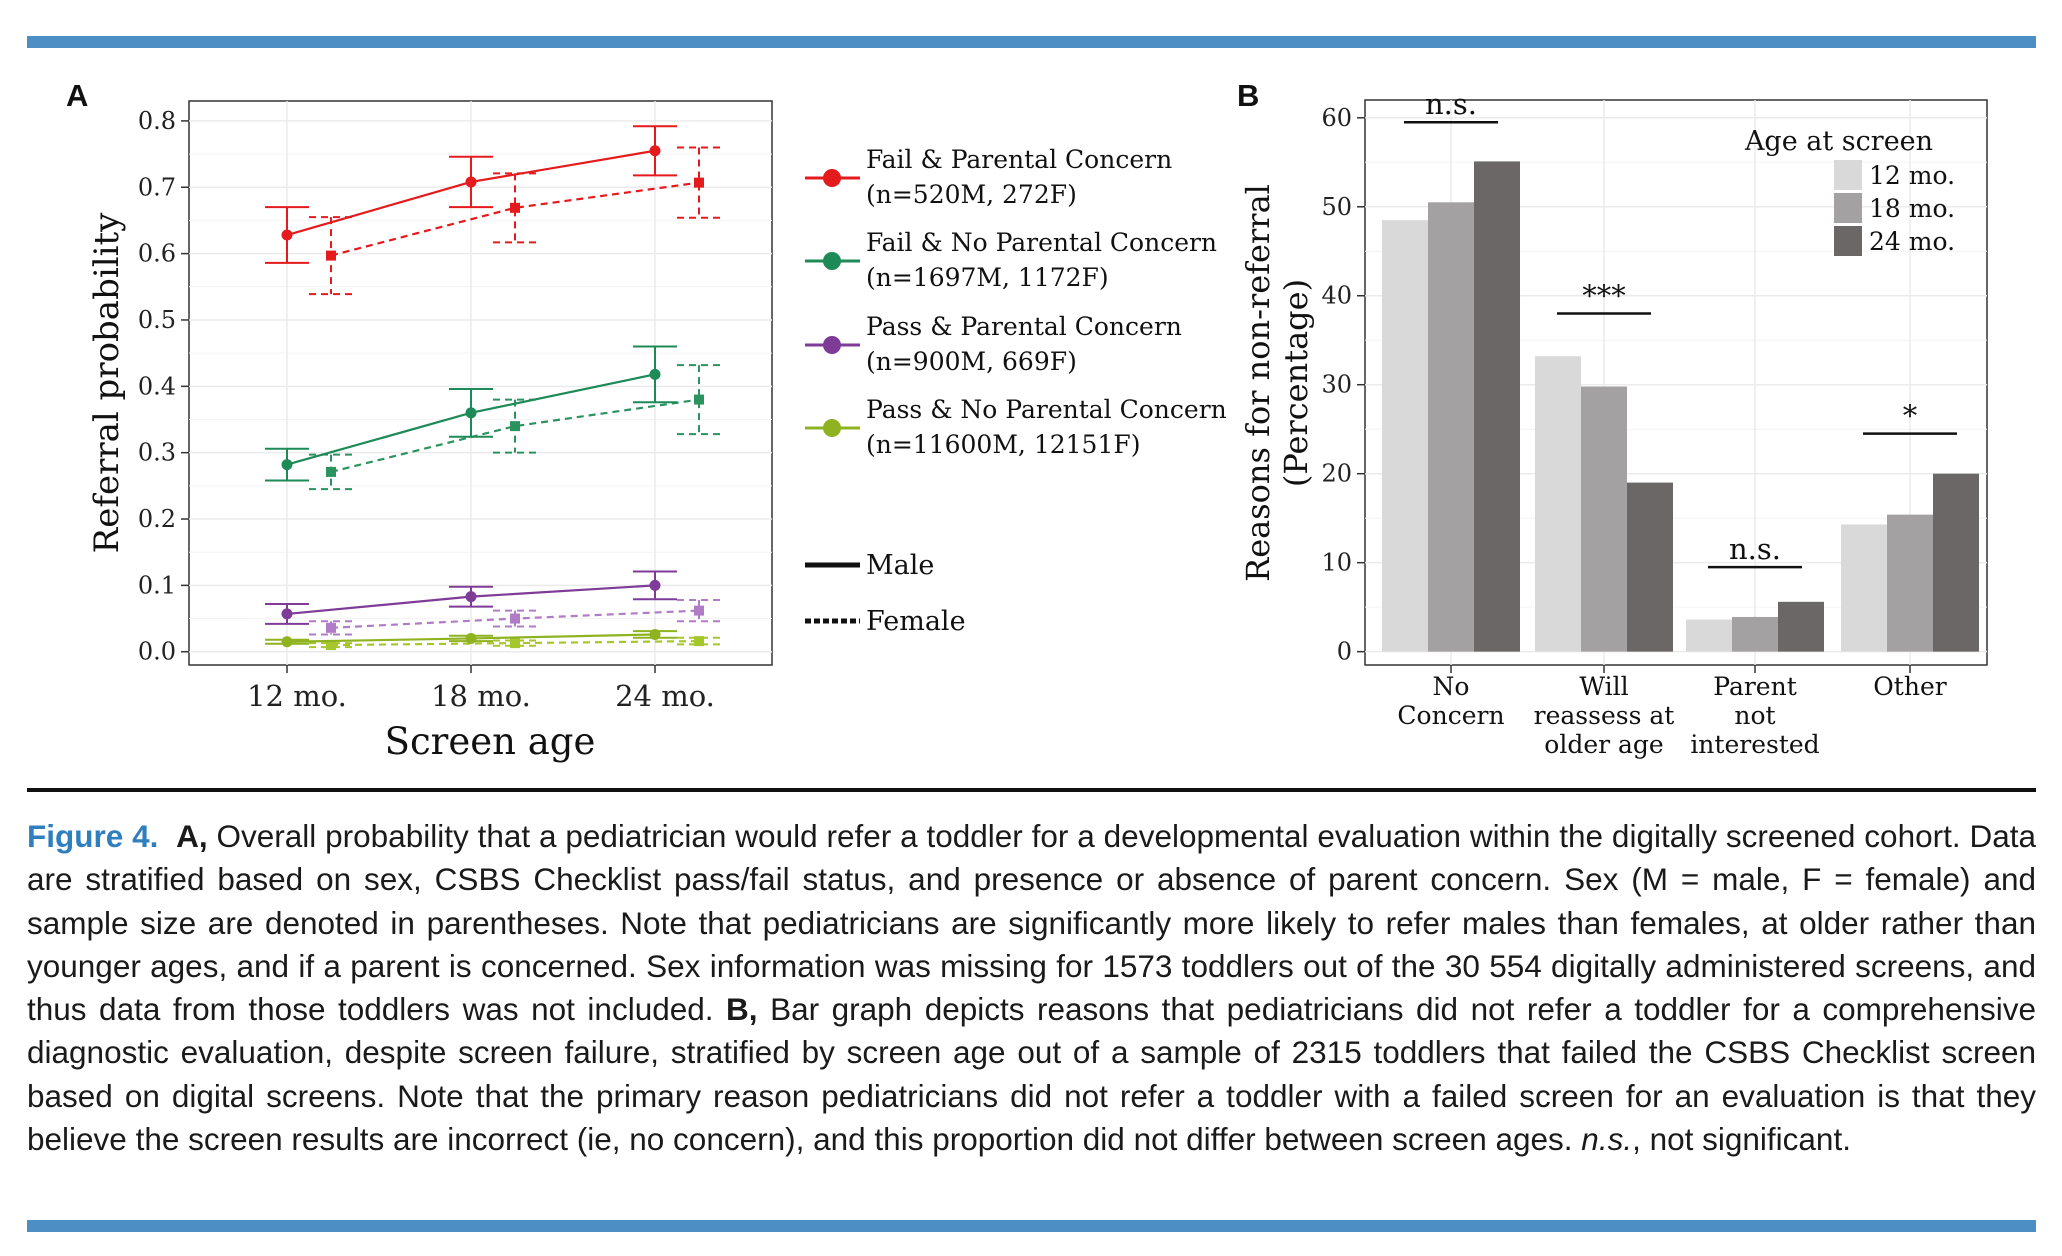 This screenshot has width=2062, height=1256. What do you see at coordinates (1336, 474) in the screenshot?
I see `panel-b-y-tick-label: 20` at bounding box center [1336, 474].